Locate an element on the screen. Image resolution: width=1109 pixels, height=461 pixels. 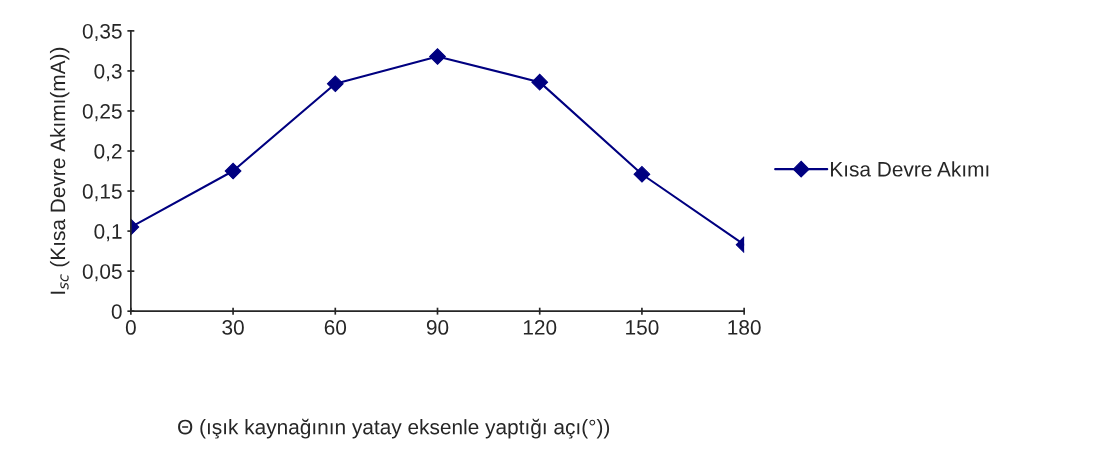
y-tick-label: 0,2 is located at coordinates (108, 153).